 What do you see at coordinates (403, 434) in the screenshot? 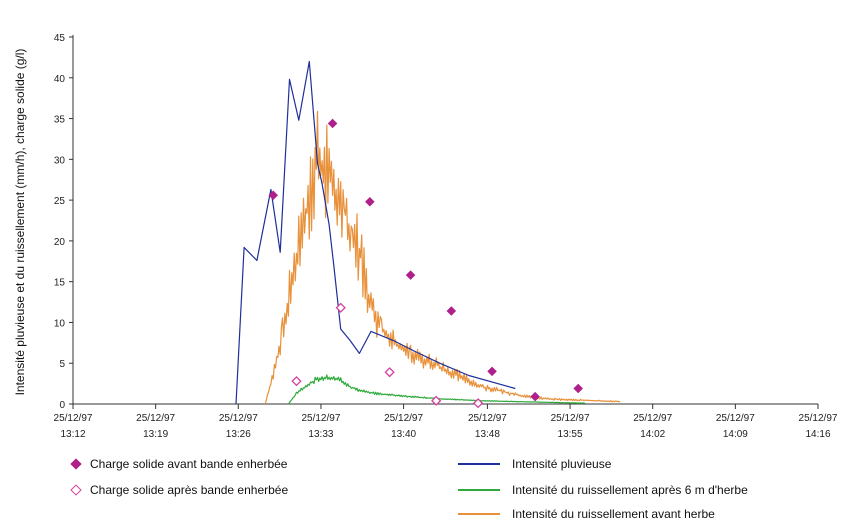
I see `x-tick-time: 13:40` at bounding box center [403, 434].